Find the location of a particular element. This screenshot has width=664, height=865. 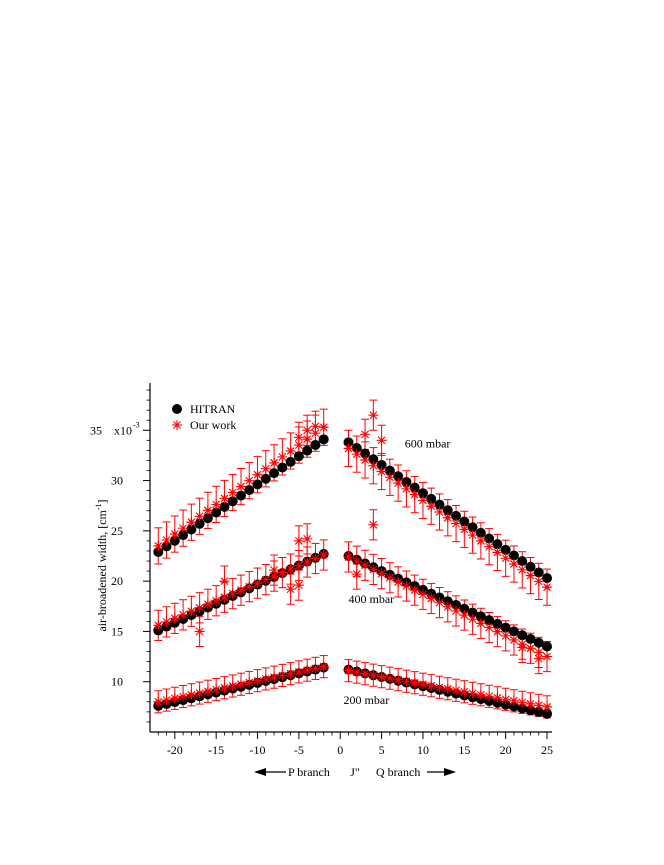

x-tick-label: 20 is located at coordinates (506, 750).